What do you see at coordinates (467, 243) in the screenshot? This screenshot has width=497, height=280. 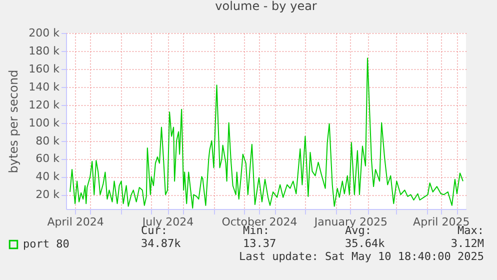 I see `text: 3.12M` at bounding box center [467, 243].